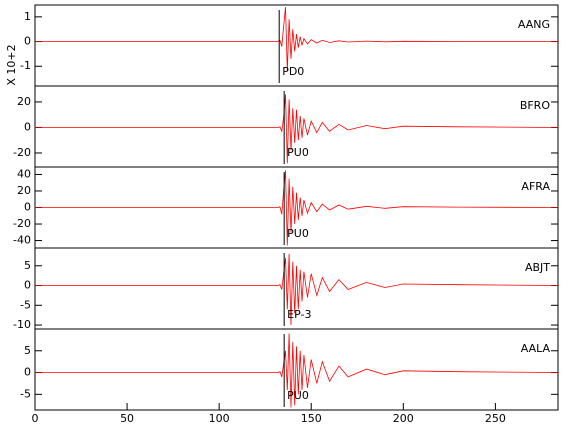 Image resolution: width=580 pixels, height=440 pixels. What do you see at coordinates (219, 418) in the screenshot?
I see `x-tick-label: 100` at bounding box center [219, 418].